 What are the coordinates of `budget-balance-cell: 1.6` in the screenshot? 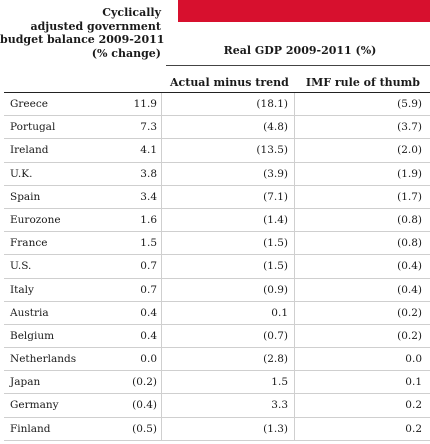 It's located at (148, 219).